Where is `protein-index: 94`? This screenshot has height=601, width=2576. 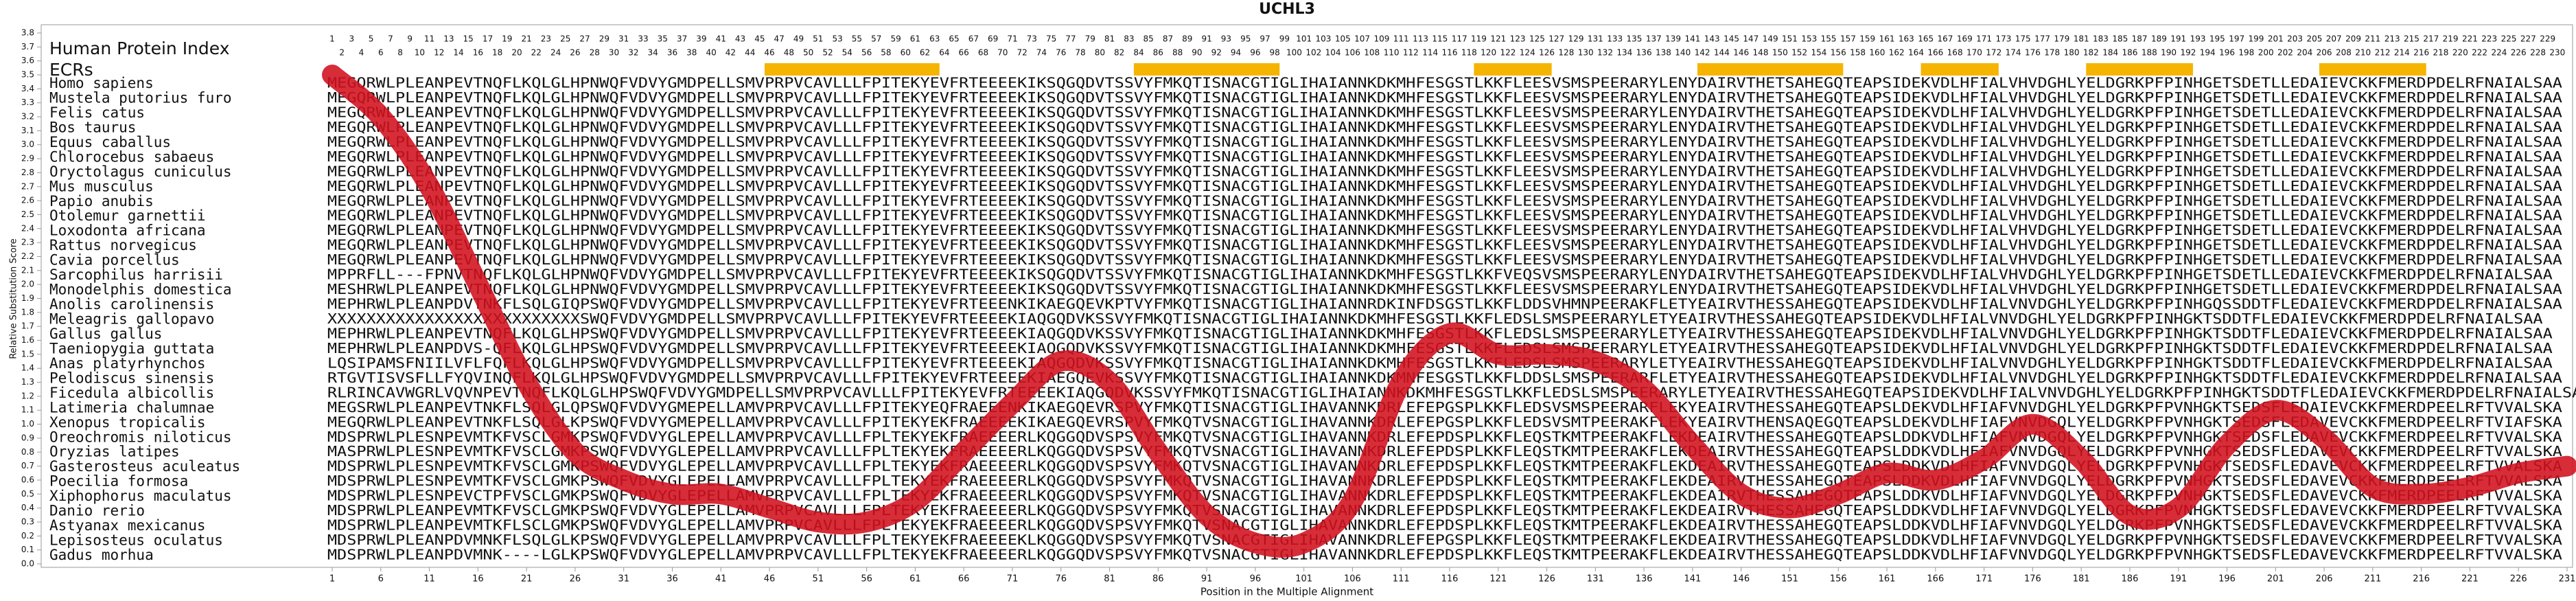
protein-index: 94 is located at coordinates (1236, 53).